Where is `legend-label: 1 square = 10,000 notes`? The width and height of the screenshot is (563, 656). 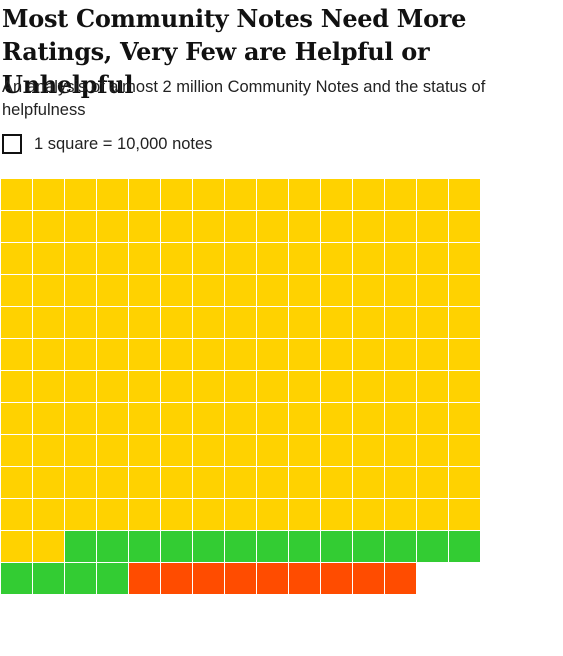 legend-label: 1 square = 10,000 notes is located at coordinates (123, 143).